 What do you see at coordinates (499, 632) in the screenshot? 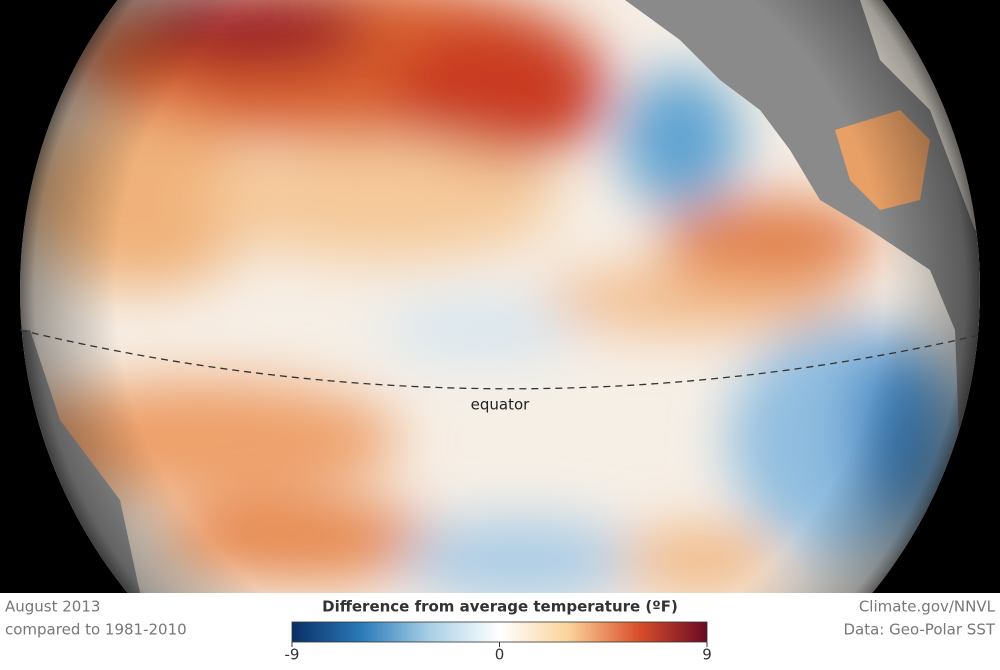
I see `colorbar` at bounding box center [499, 632].